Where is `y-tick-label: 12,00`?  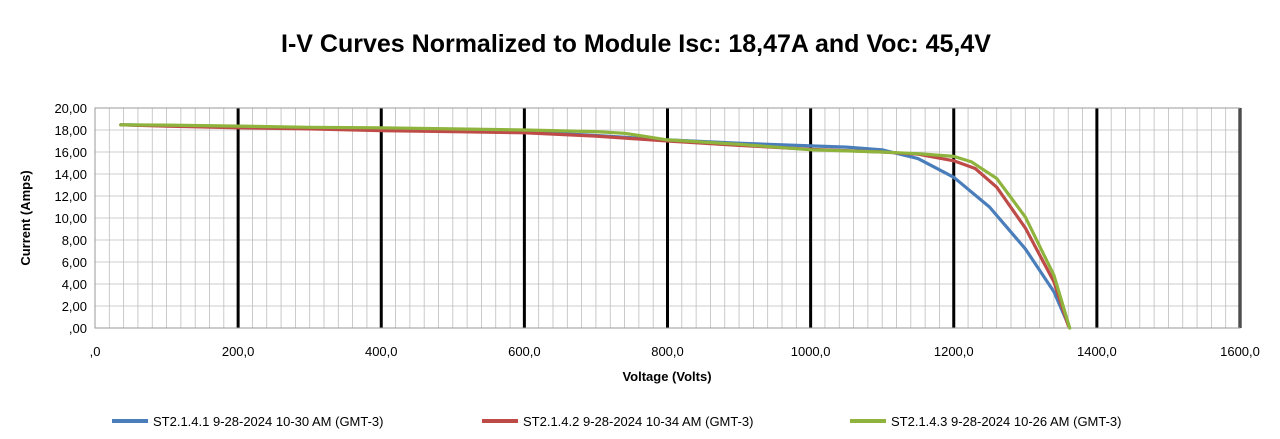
y-tick-label: 12,00 is located at coordinates (70, 196).